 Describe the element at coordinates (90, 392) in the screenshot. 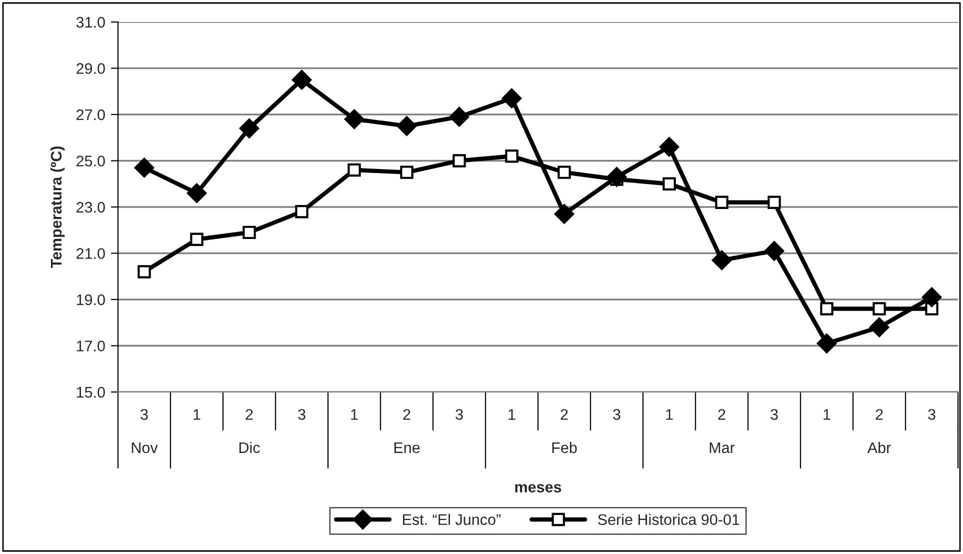

I see `y-tick-label: 15.0` at that location.